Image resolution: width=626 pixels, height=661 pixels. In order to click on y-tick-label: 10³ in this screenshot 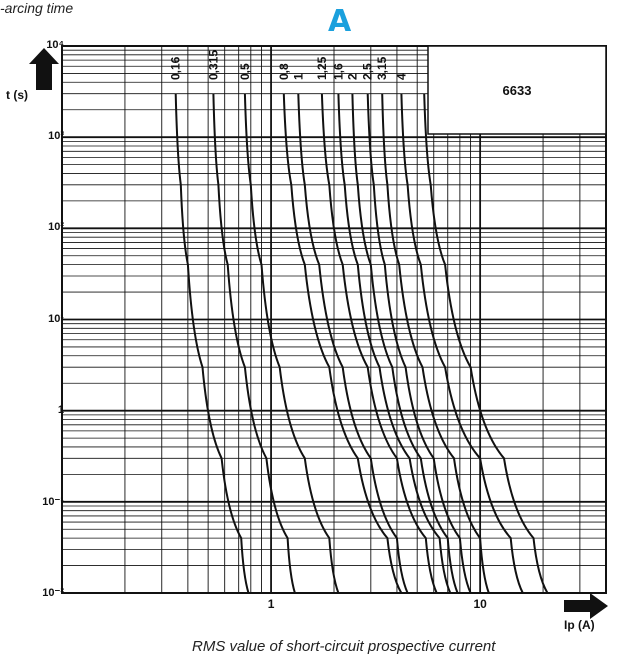, I will do `click(56, 136)`.